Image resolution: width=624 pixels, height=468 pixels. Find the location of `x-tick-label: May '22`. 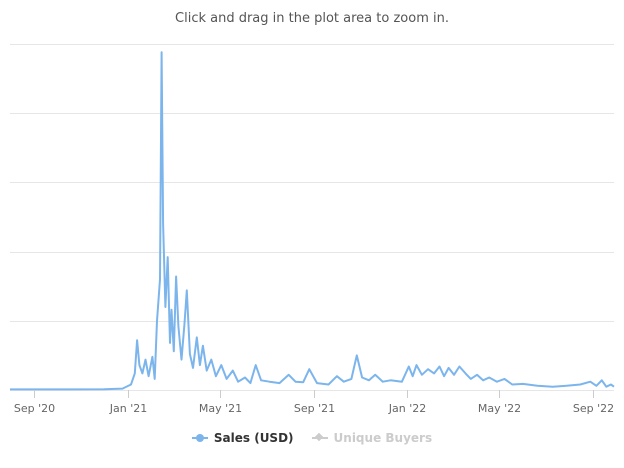

x-tick-label: May '22 is located at coordinates (499, 408).